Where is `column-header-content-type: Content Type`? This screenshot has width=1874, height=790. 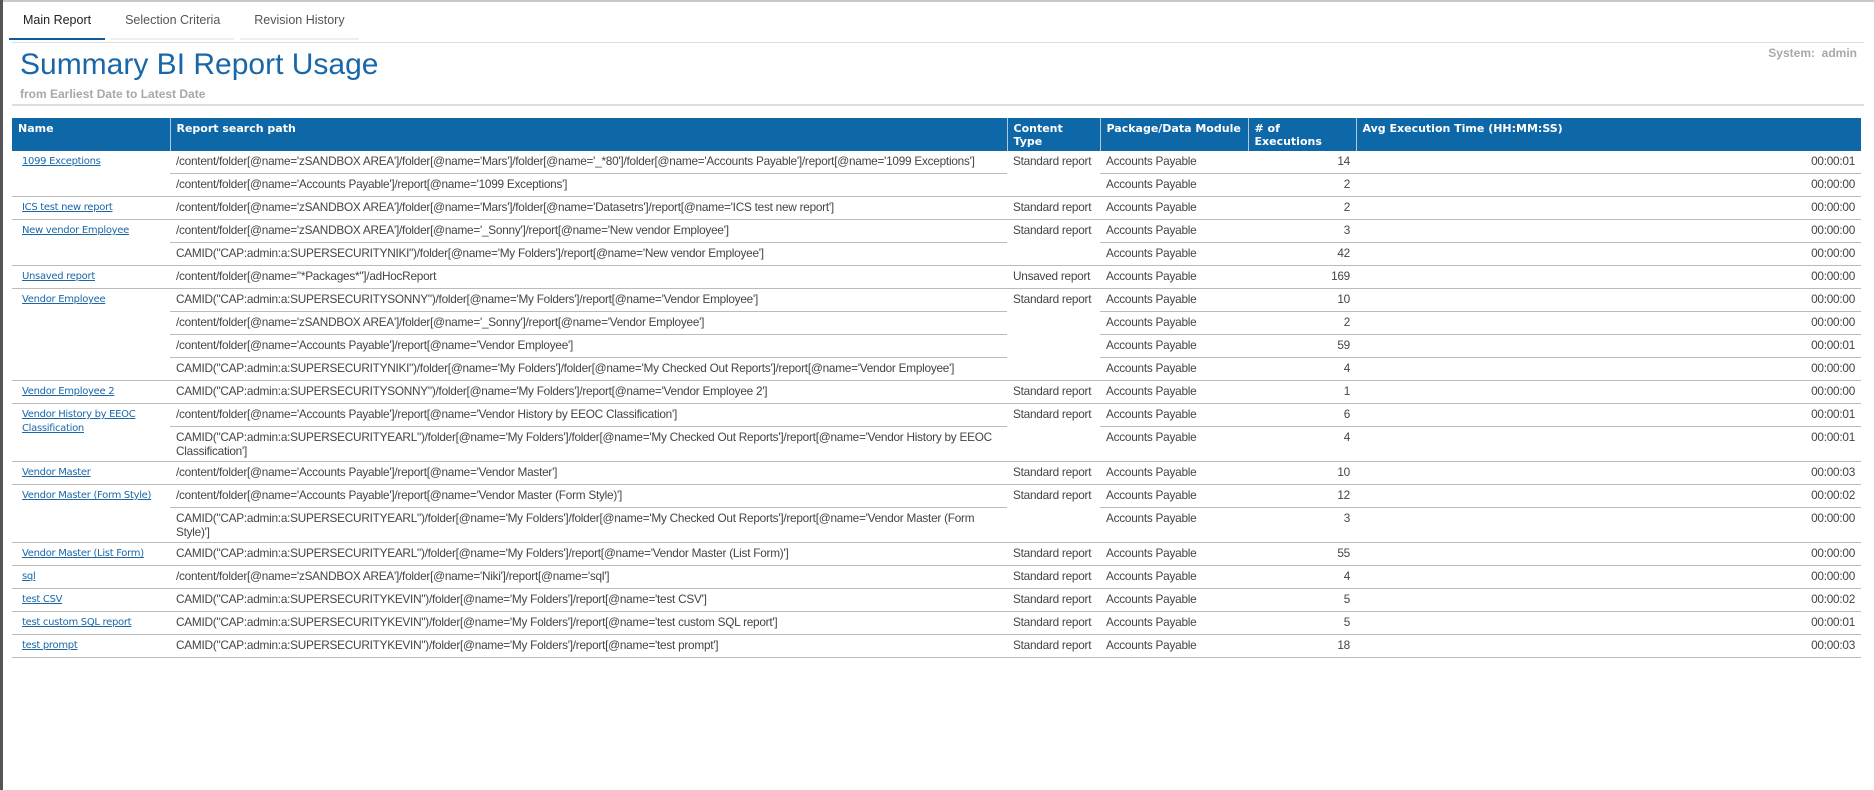 column-header-content-type: Content Type is located at coordinates (1053, 134).